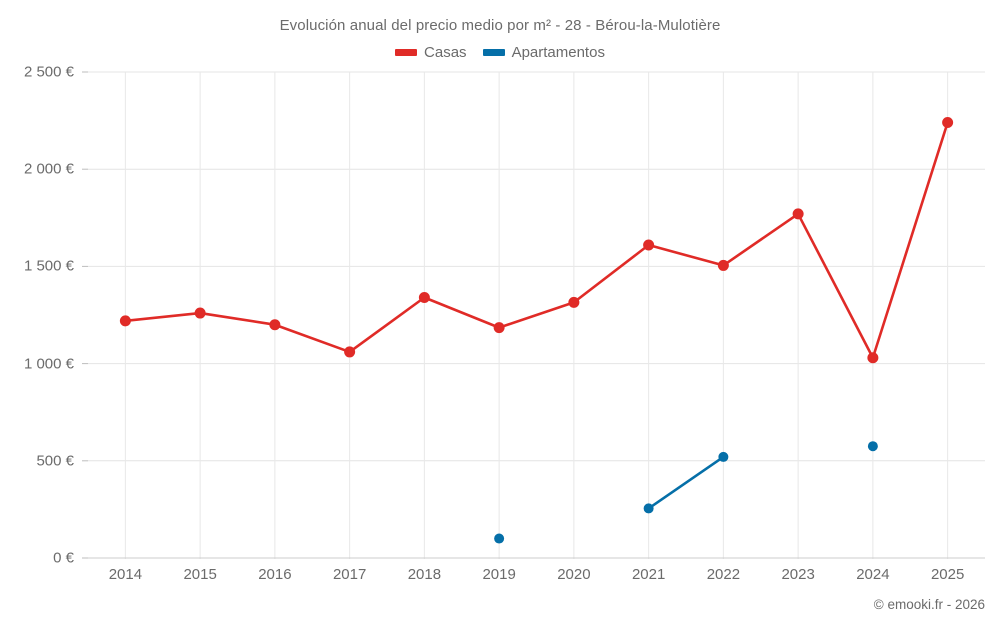 The width and height of the screenshot is (1000, 625). I want to click on data-point-casas-2020, so click(574, 302).